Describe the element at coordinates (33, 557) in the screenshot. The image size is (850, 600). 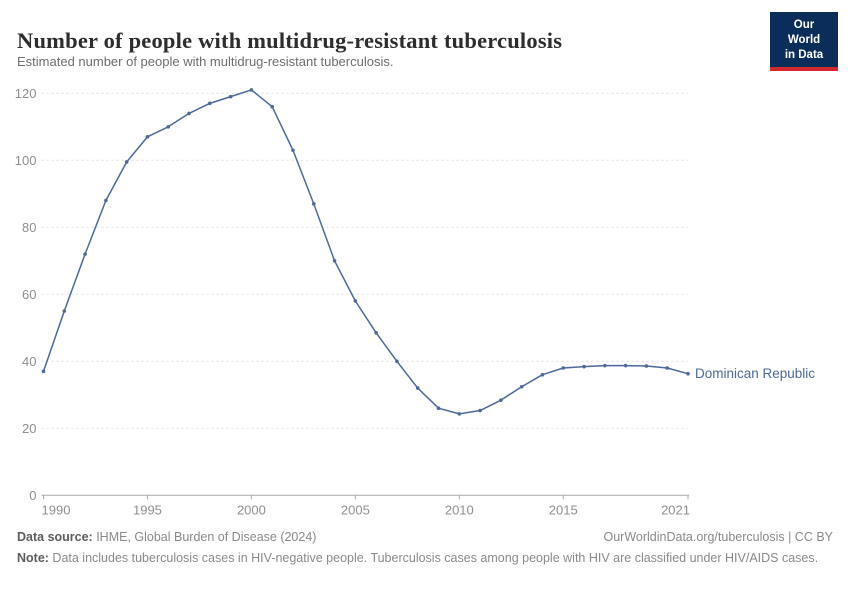
I see `footer-note-label: Note:` at that location.